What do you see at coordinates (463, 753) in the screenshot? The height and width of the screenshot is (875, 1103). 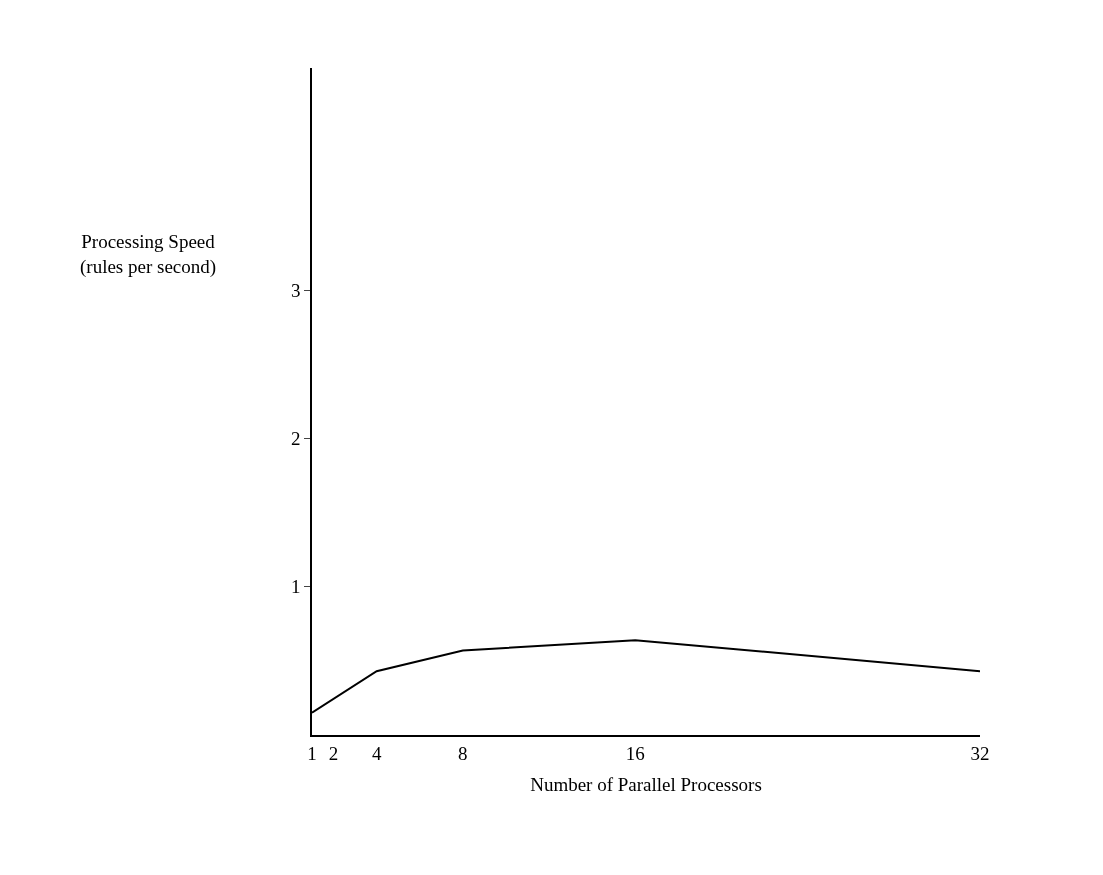 I see `x-tick-label: 8` at bounding box center [463, 753].